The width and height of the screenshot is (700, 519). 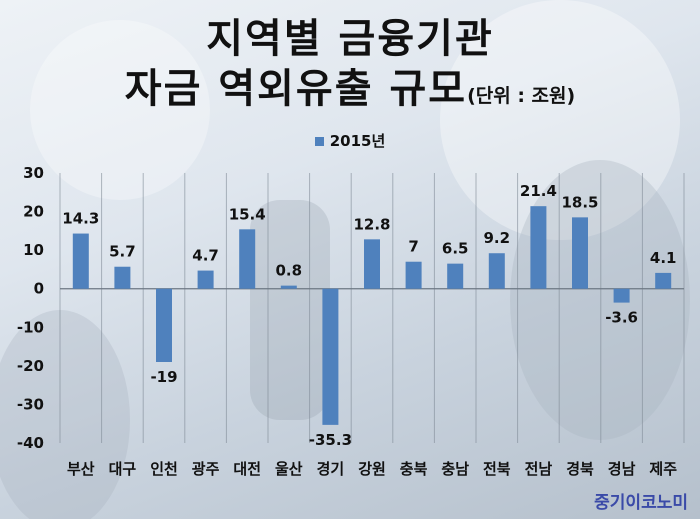 I want to click on data-label: -35.3, so click(x=330, y=440).